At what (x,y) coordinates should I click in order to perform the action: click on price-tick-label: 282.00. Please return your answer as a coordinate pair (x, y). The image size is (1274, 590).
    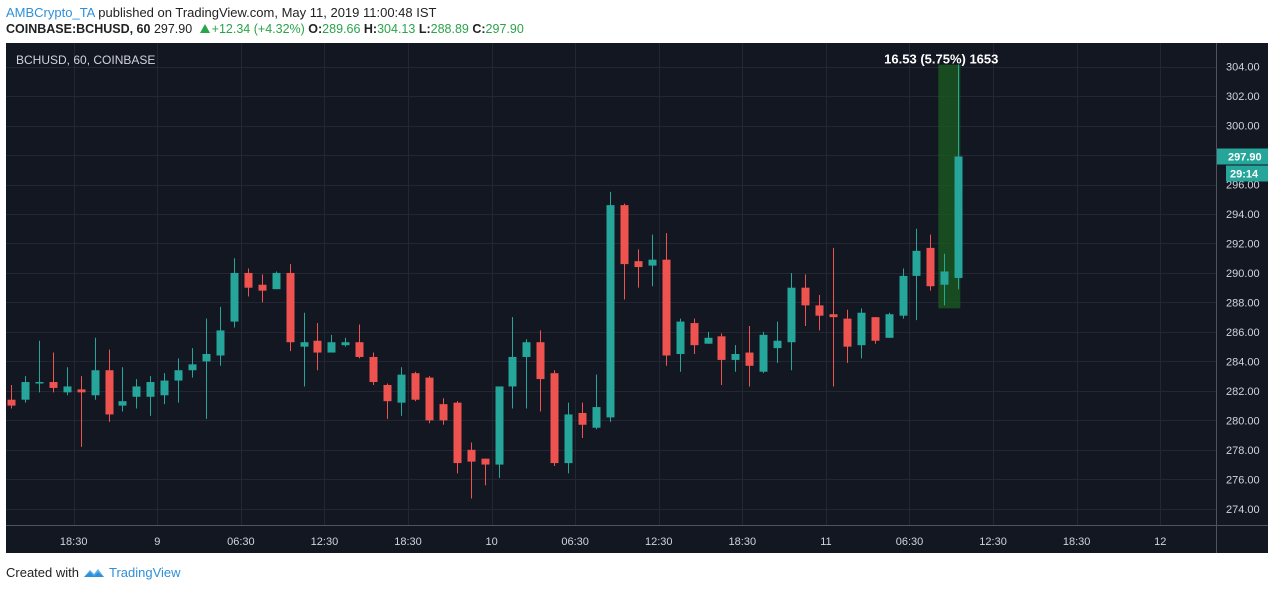
    Looking at the image, I should click on (1243, 392).